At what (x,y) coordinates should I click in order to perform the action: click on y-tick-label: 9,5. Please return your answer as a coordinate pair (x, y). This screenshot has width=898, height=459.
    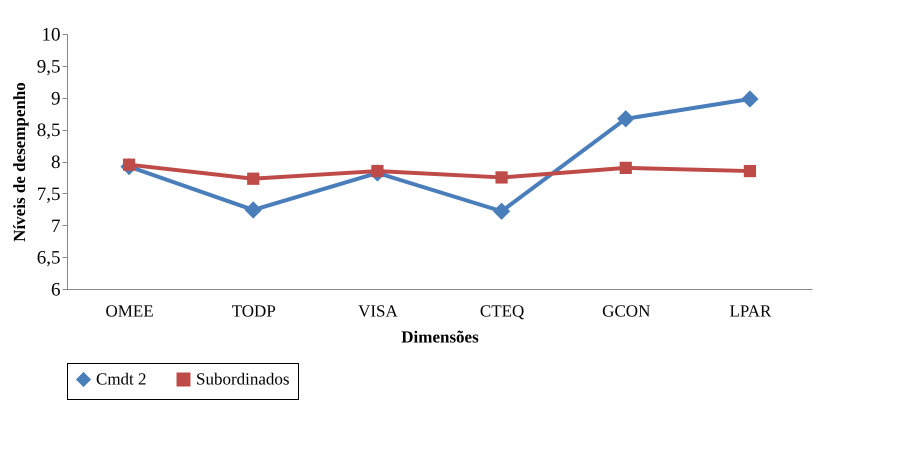
    Looking at the image, I should click on (48, 67).